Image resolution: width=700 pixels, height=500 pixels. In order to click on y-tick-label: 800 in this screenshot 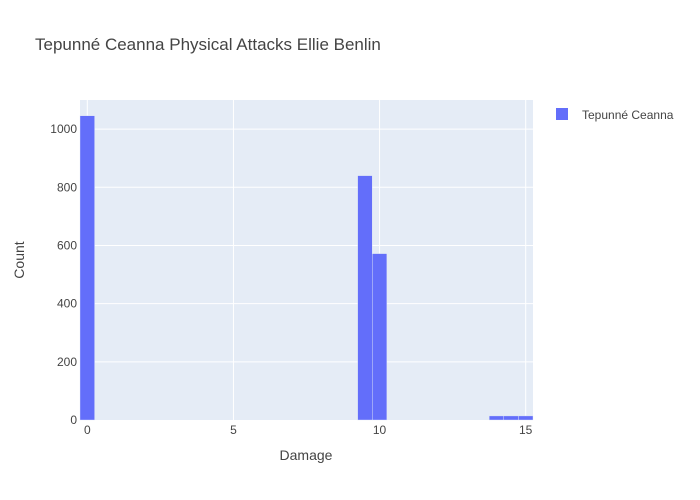, I will do `click(67, 187)`.